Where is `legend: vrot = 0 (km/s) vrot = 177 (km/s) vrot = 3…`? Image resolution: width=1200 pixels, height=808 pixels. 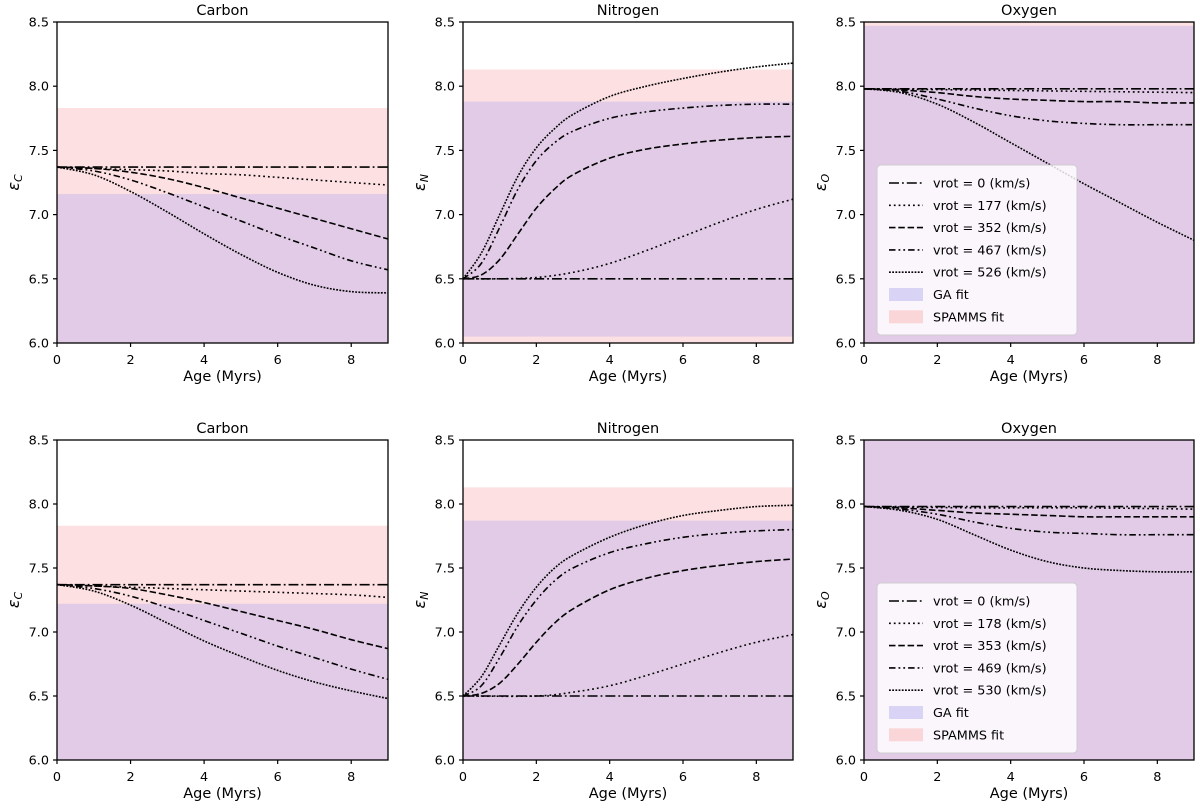
legend: vrot = 0 (km/s) vrot = 177 (km/s) vrot = 3… is located at coordinates (977, 250).